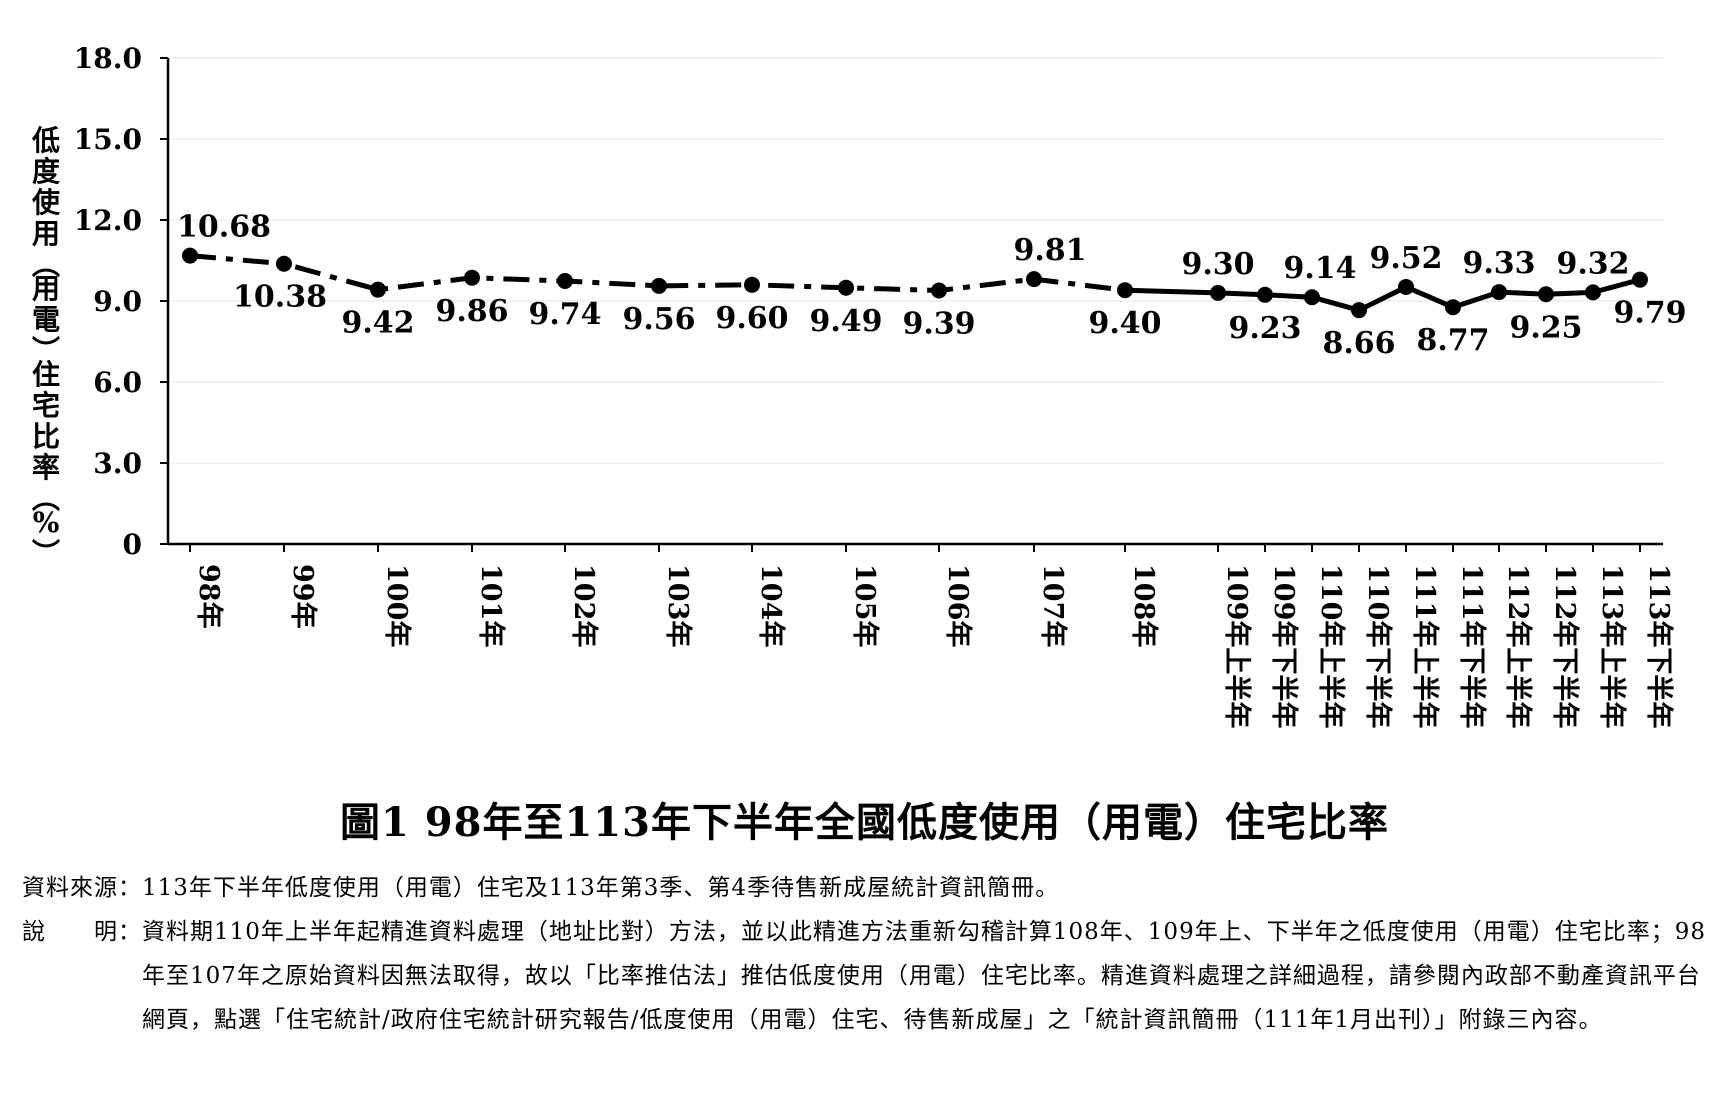  Describe the element at coordinates (82, 932) in the screenshot. I see `description-label: 說 明：` at that location.